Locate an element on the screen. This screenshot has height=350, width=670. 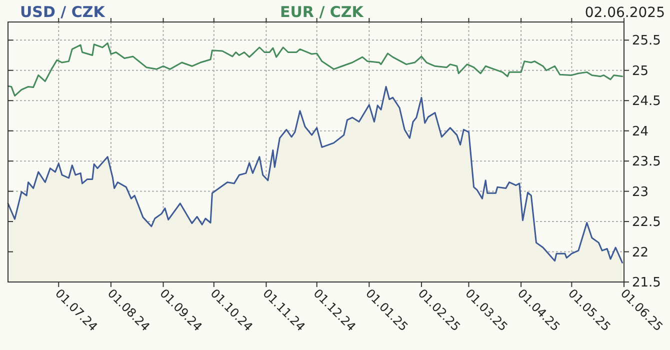
y-tick-label: 21.5 is located at coordinates (646, 283).